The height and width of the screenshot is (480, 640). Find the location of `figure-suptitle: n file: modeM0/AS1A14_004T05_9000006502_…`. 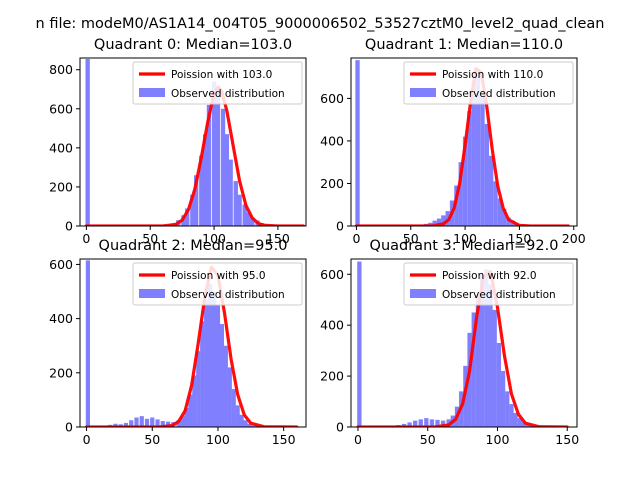

figure-suptitle: n file: modeM0/AS1A14_004T05_9000006502_… is located at coordinates (320, 24).